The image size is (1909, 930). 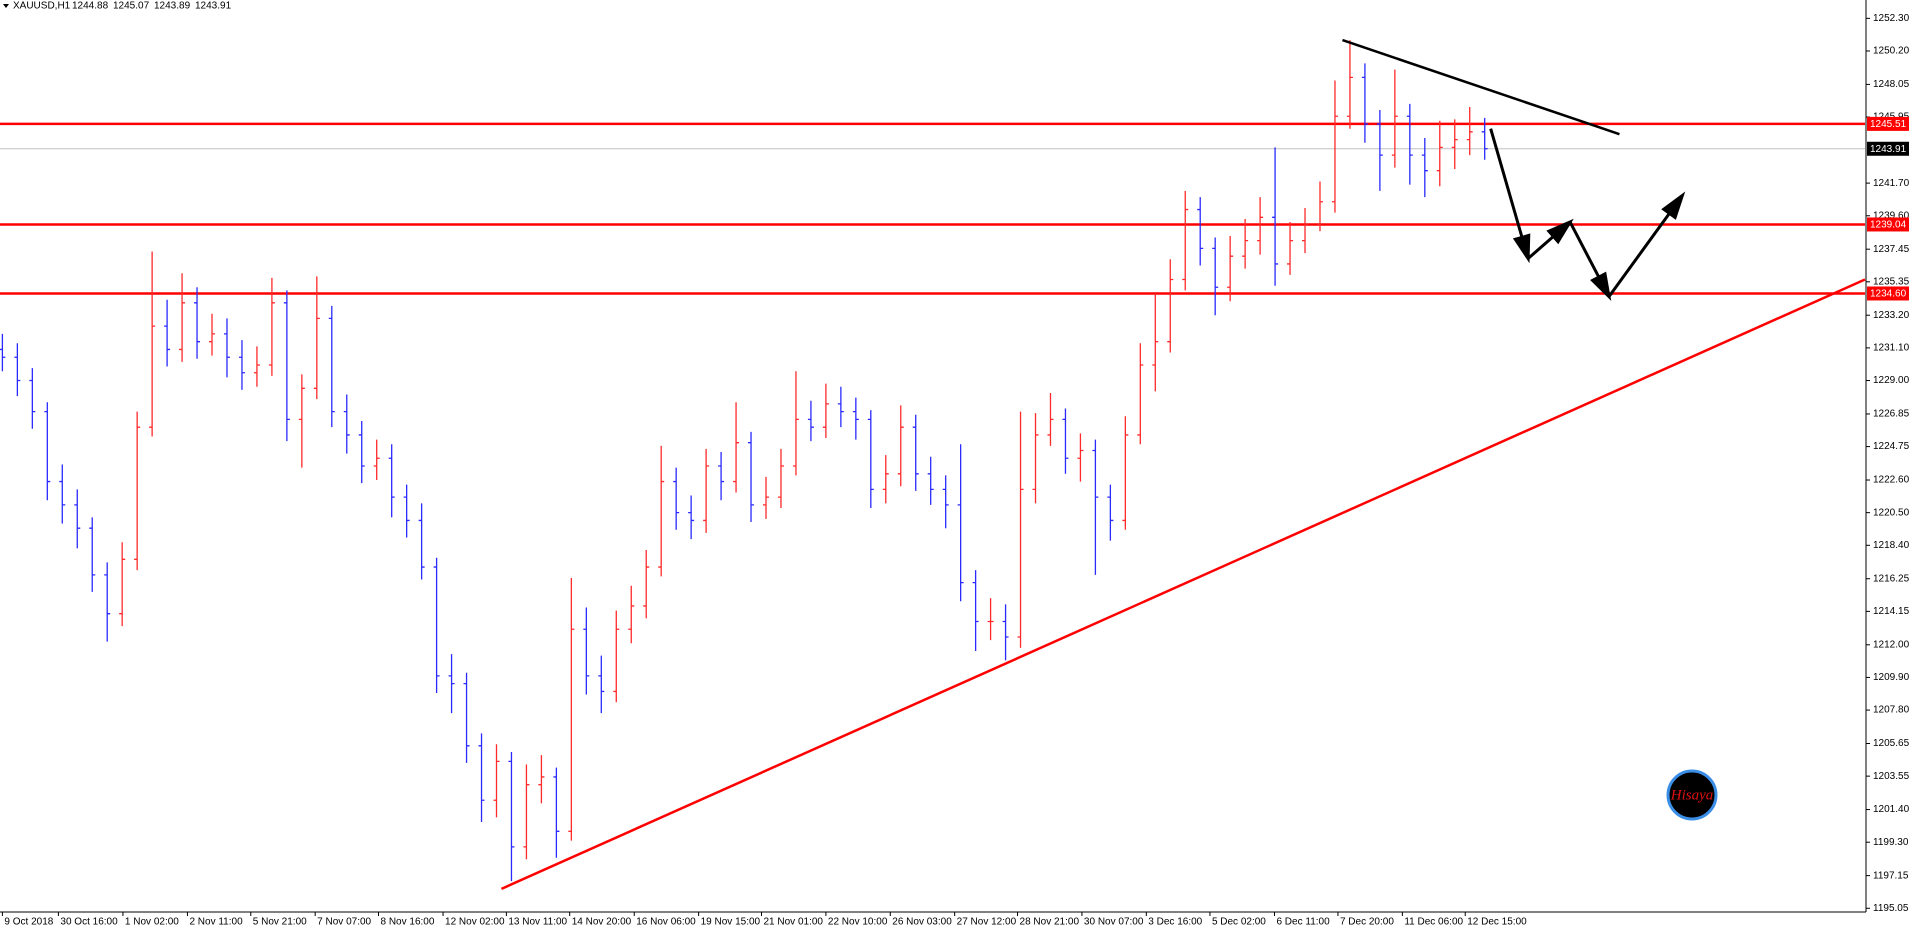 What do you see at coordinates (216, 922) in the screenshot?
I see `x-tick-label: 2 Nov 11:00` at bounding box center [216, 922].